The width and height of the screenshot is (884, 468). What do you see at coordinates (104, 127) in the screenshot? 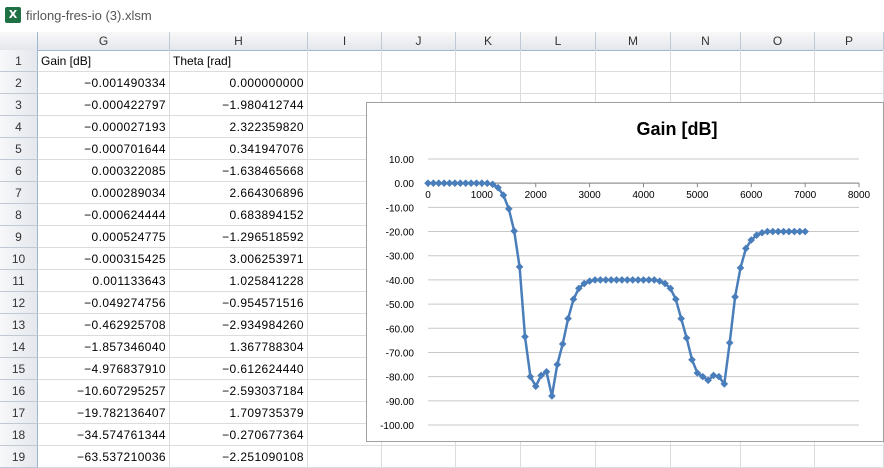
I see `gain-cell: −0.000027193` at bounding box center [104, 127].